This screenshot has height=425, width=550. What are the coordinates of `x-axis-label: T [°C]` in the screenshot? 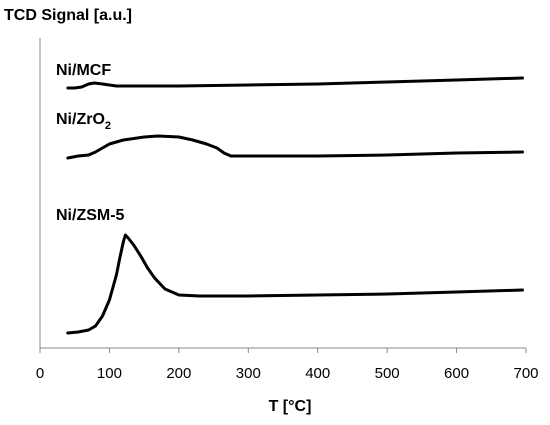 It's located at (290, 406).